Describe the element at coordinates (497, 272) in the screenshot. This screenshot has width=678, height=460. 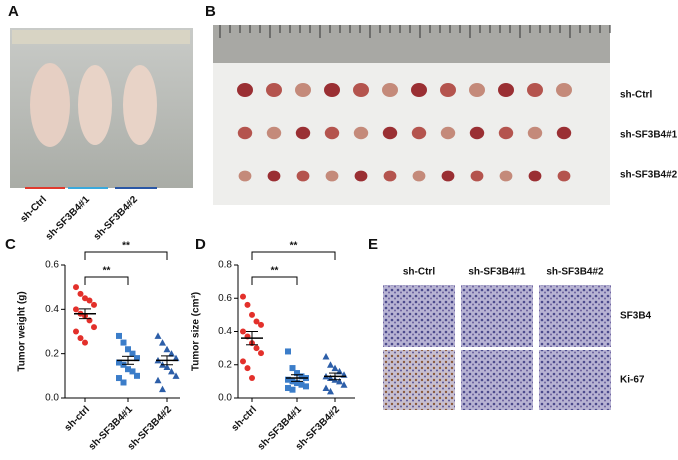
I see `column-label: sh-SF3B4#1` at that location.